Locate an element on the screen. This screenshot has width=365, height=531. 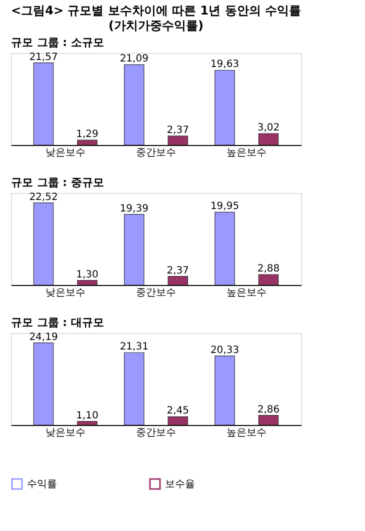
data-label: 20,33 is located at coordinates (225, 350).